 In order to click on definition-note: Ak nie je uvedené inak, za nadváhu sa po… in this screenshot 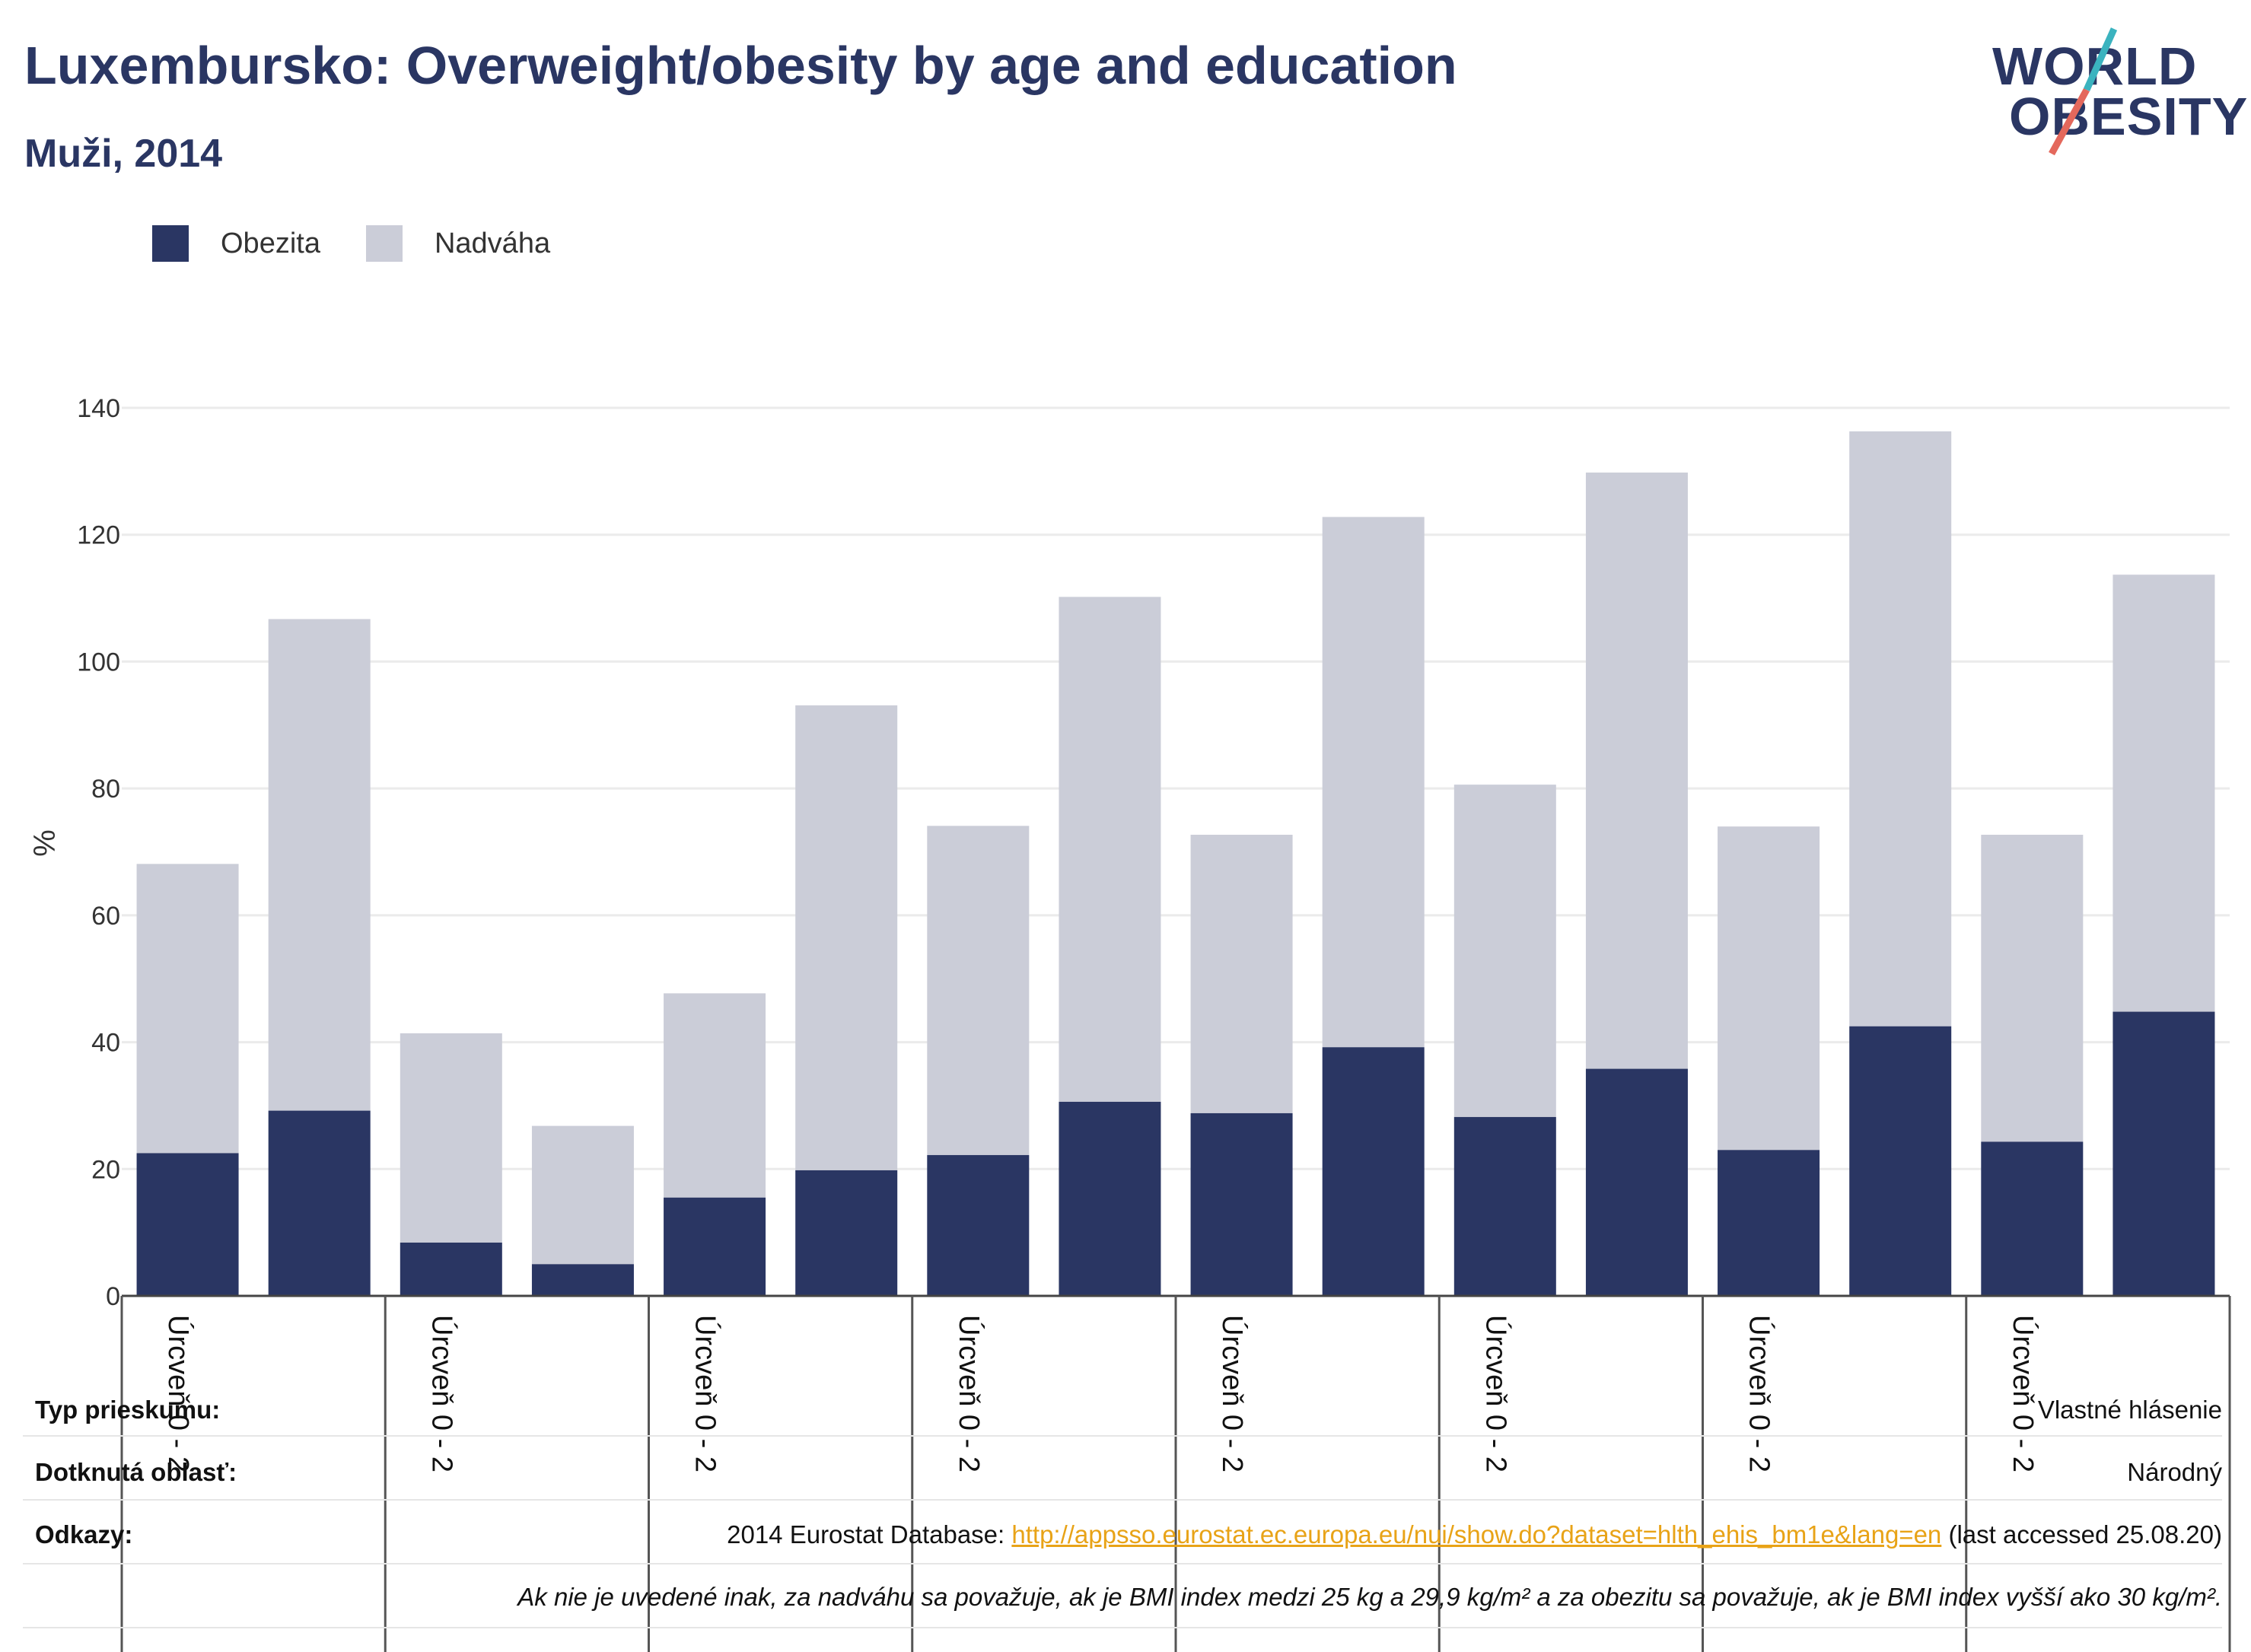, I will do `click(1369, 1597)`.